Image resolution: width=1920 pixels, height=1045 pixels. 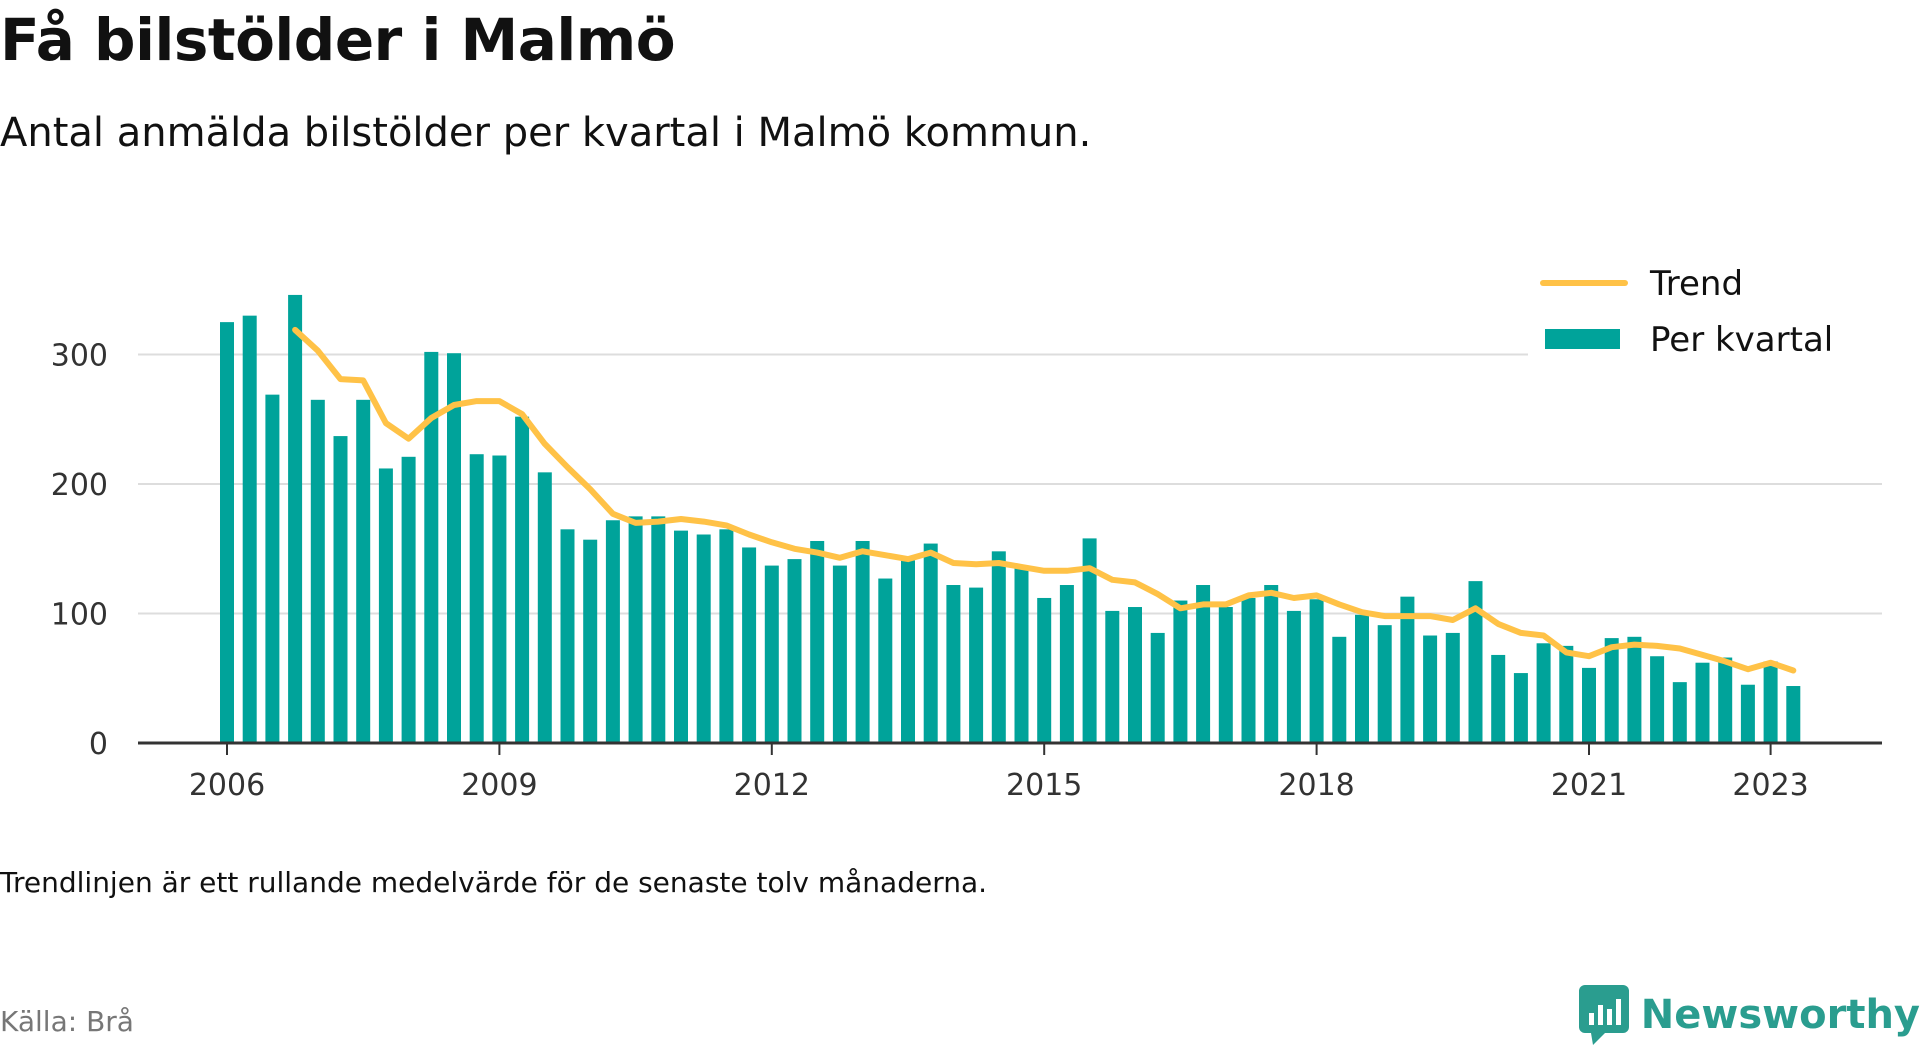 What do you see at coordinates (227, 784) in the screenshot?
I see `x-tick-label-2006: 2006` at bounding box center [227, 784].